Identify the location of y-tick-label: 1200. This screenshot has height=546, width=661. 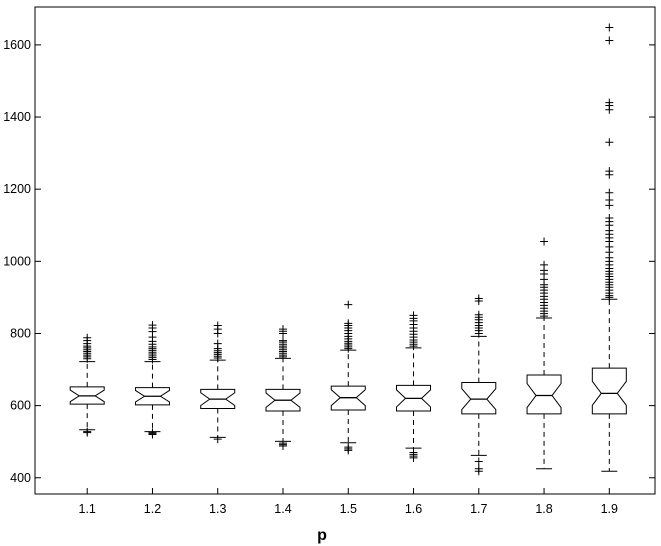
(17, 189).